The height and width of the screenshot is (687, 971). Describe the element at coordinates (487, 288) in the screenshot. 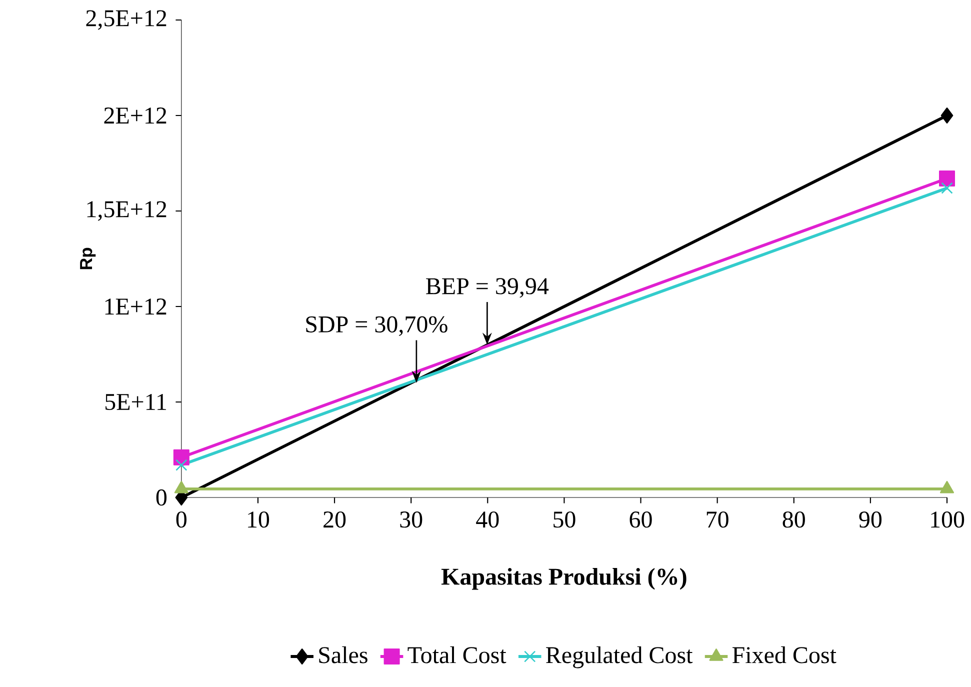

I see `annotation: BEP = 39,94` at that location.